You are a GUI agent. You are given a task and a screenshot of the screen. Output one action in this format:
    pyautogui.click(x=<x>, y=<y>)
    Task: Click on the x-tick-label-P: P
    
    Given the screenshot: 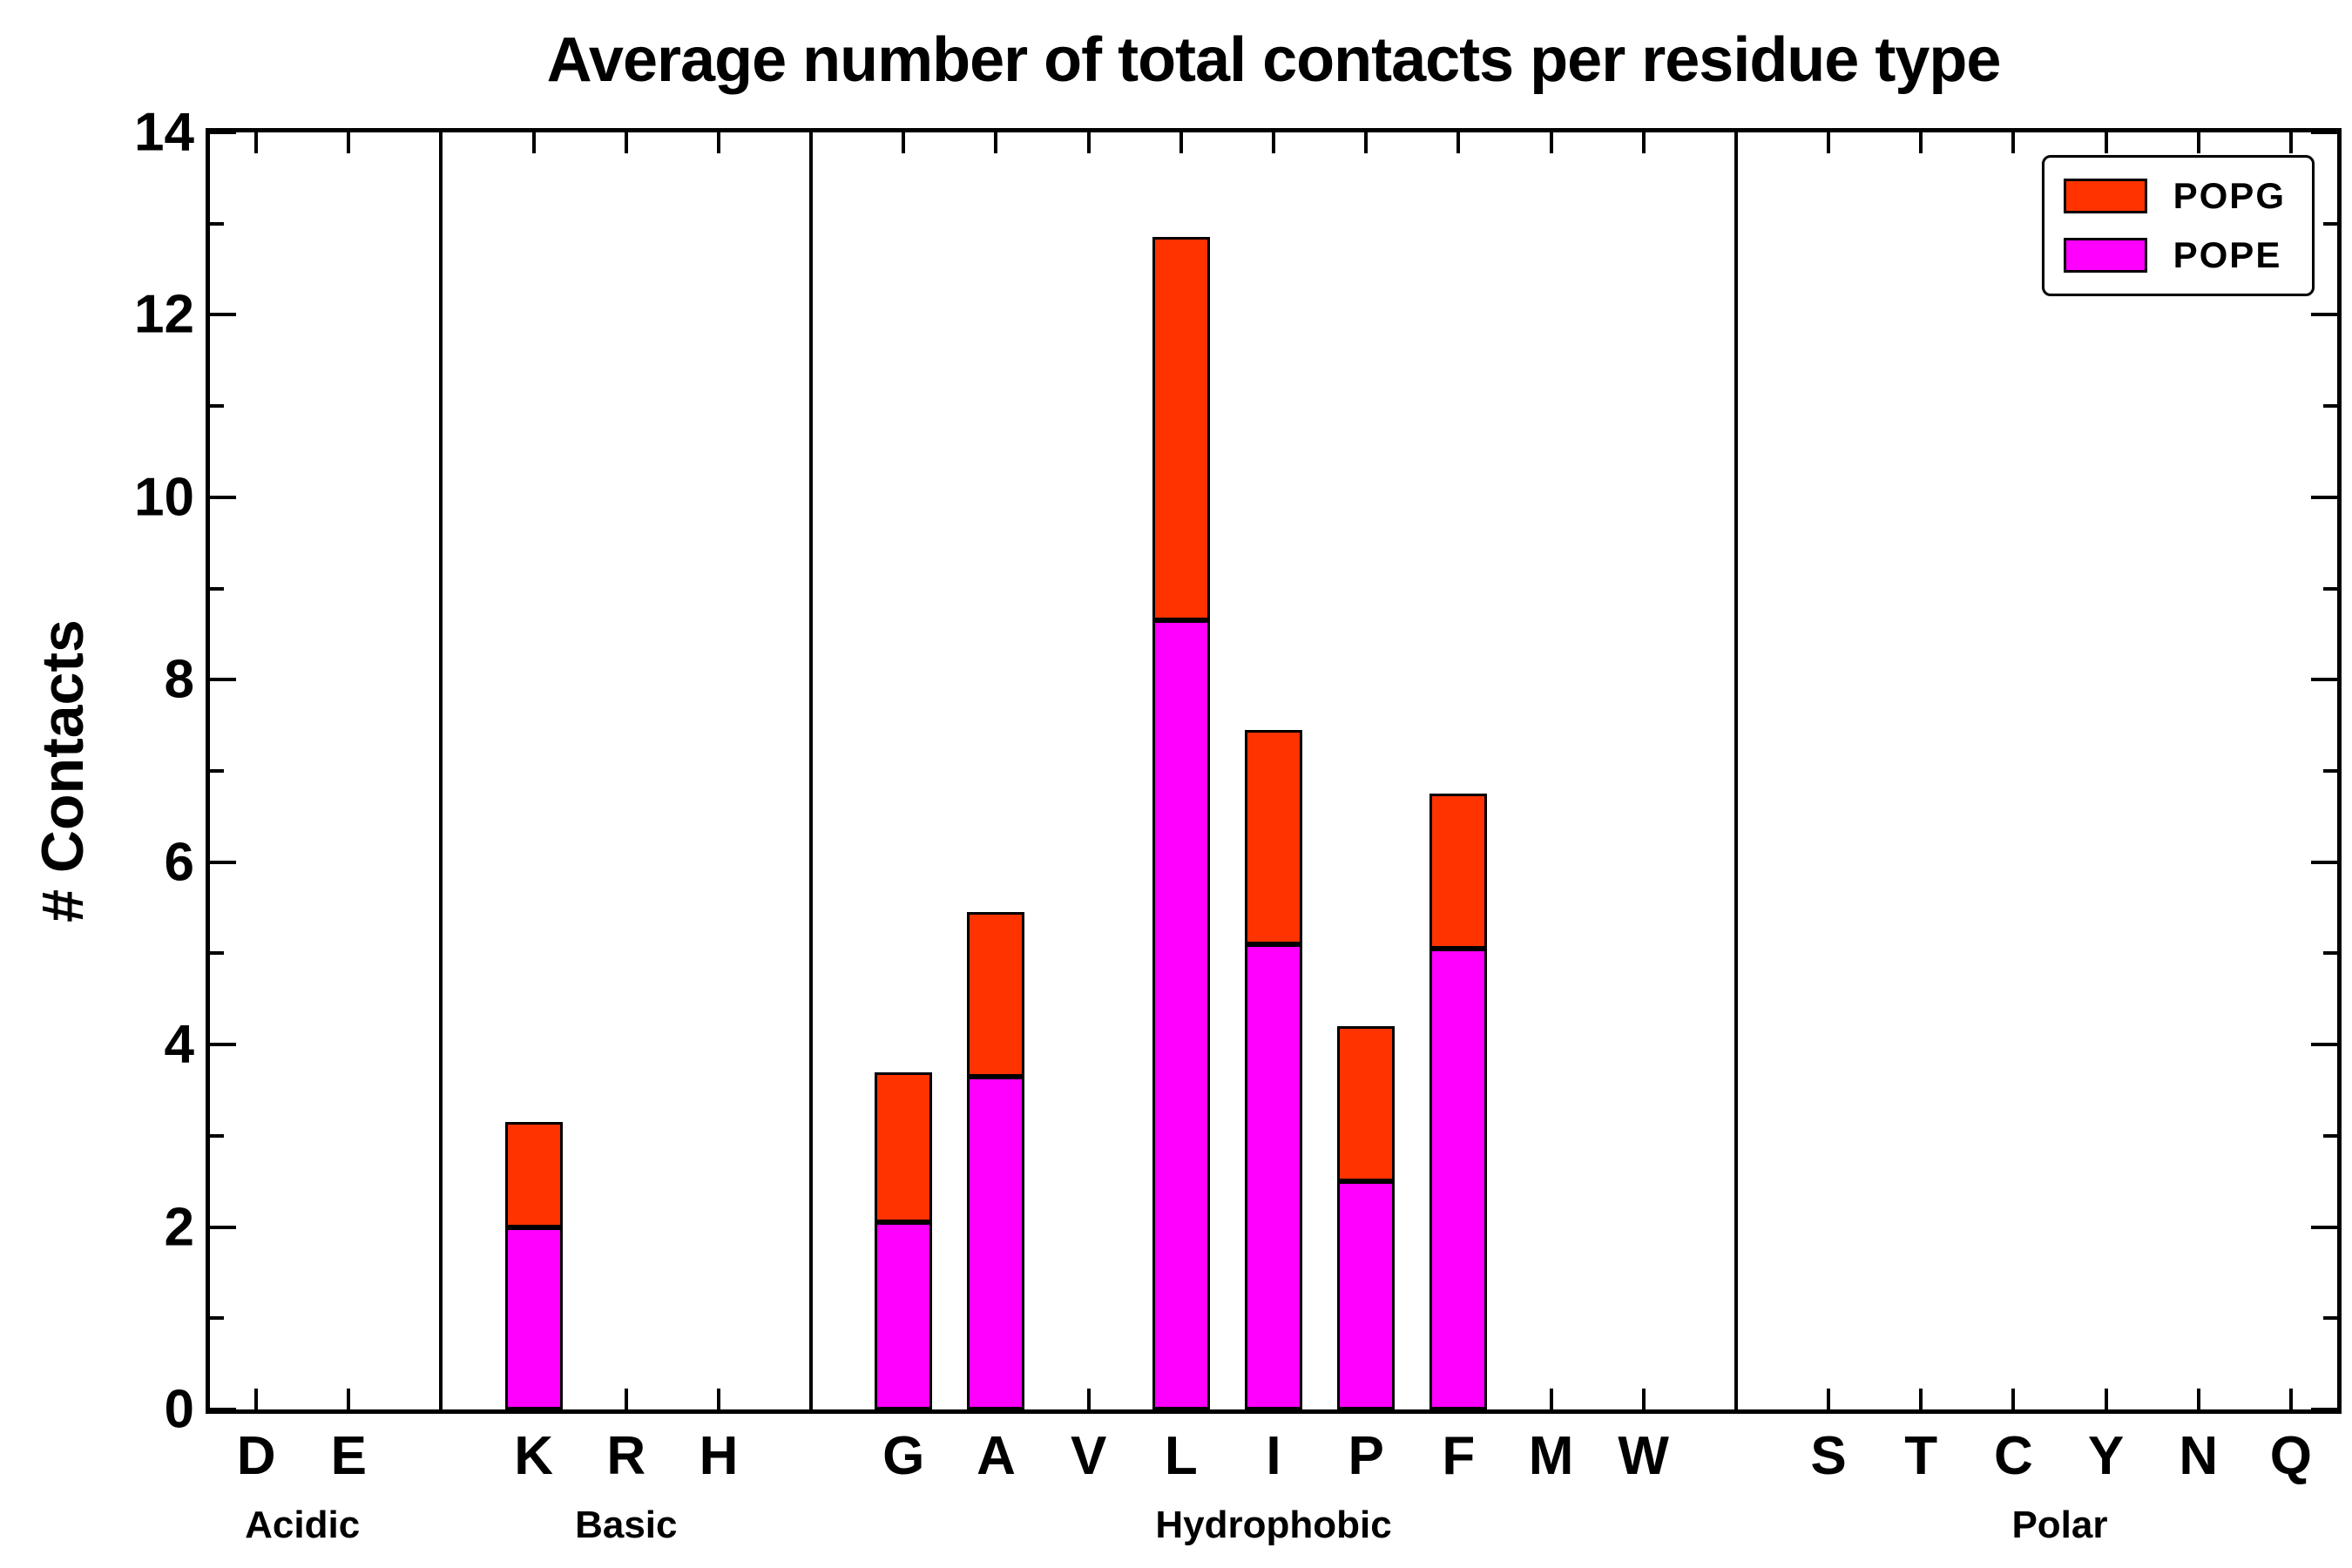 What is the action you would take?
    pyautogui.click(x=1366, y=1456)
    